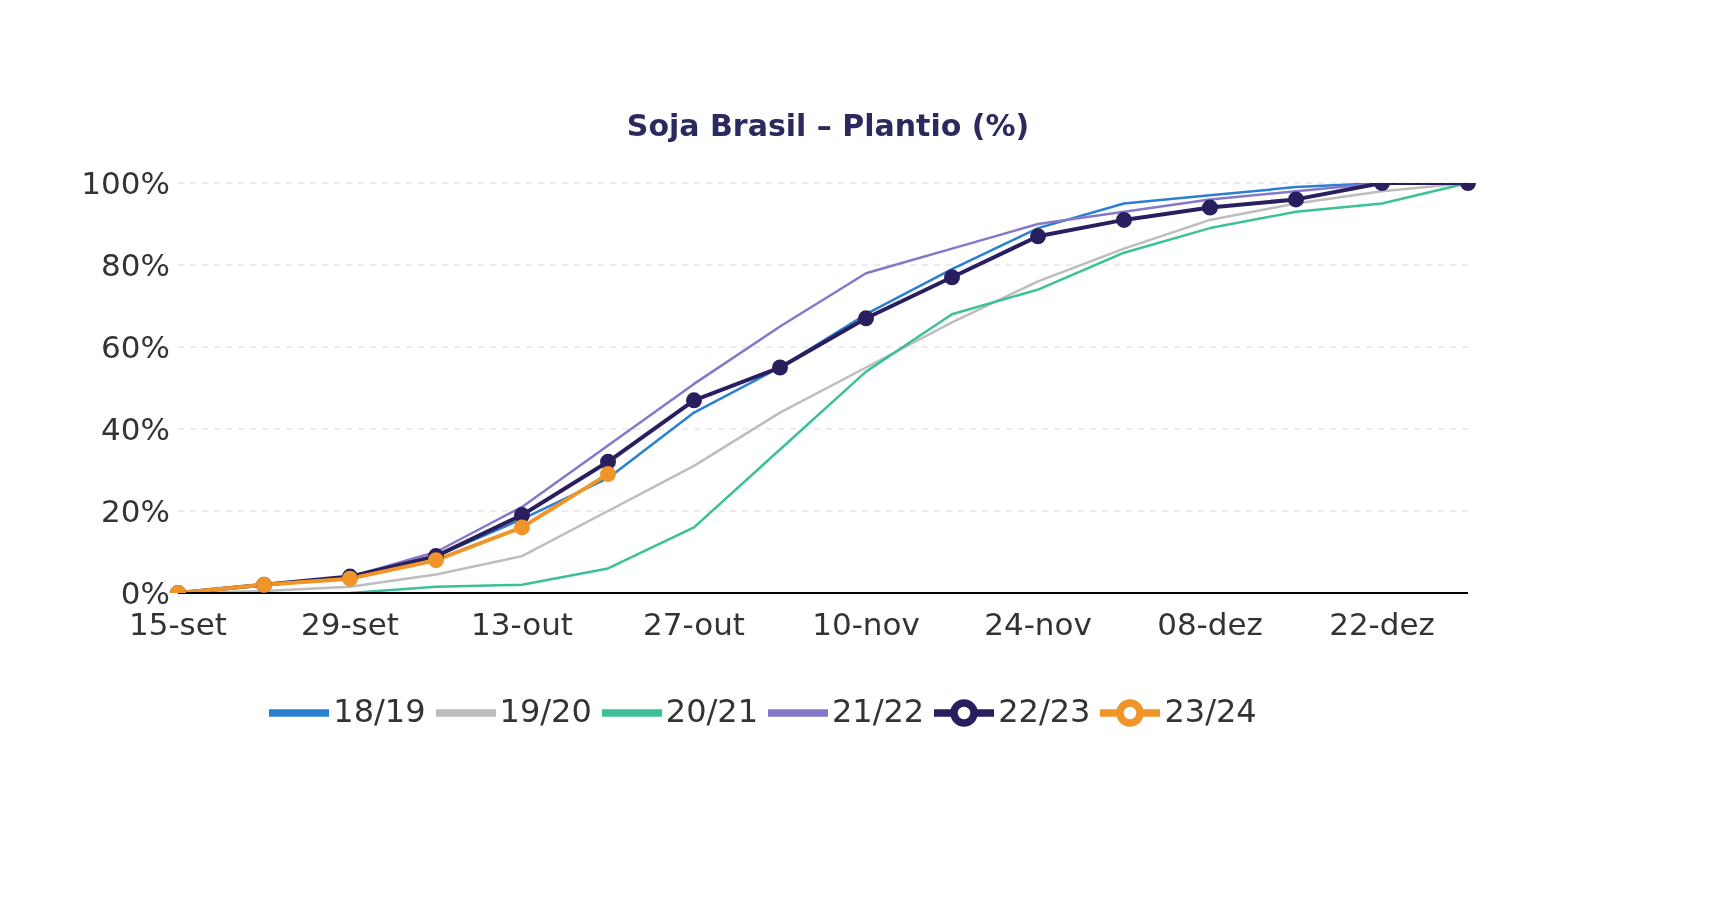 The height and width of the screenshot is (904, 1734). I want to click on x-tick-label: 24-nov, so click(1038, 624).